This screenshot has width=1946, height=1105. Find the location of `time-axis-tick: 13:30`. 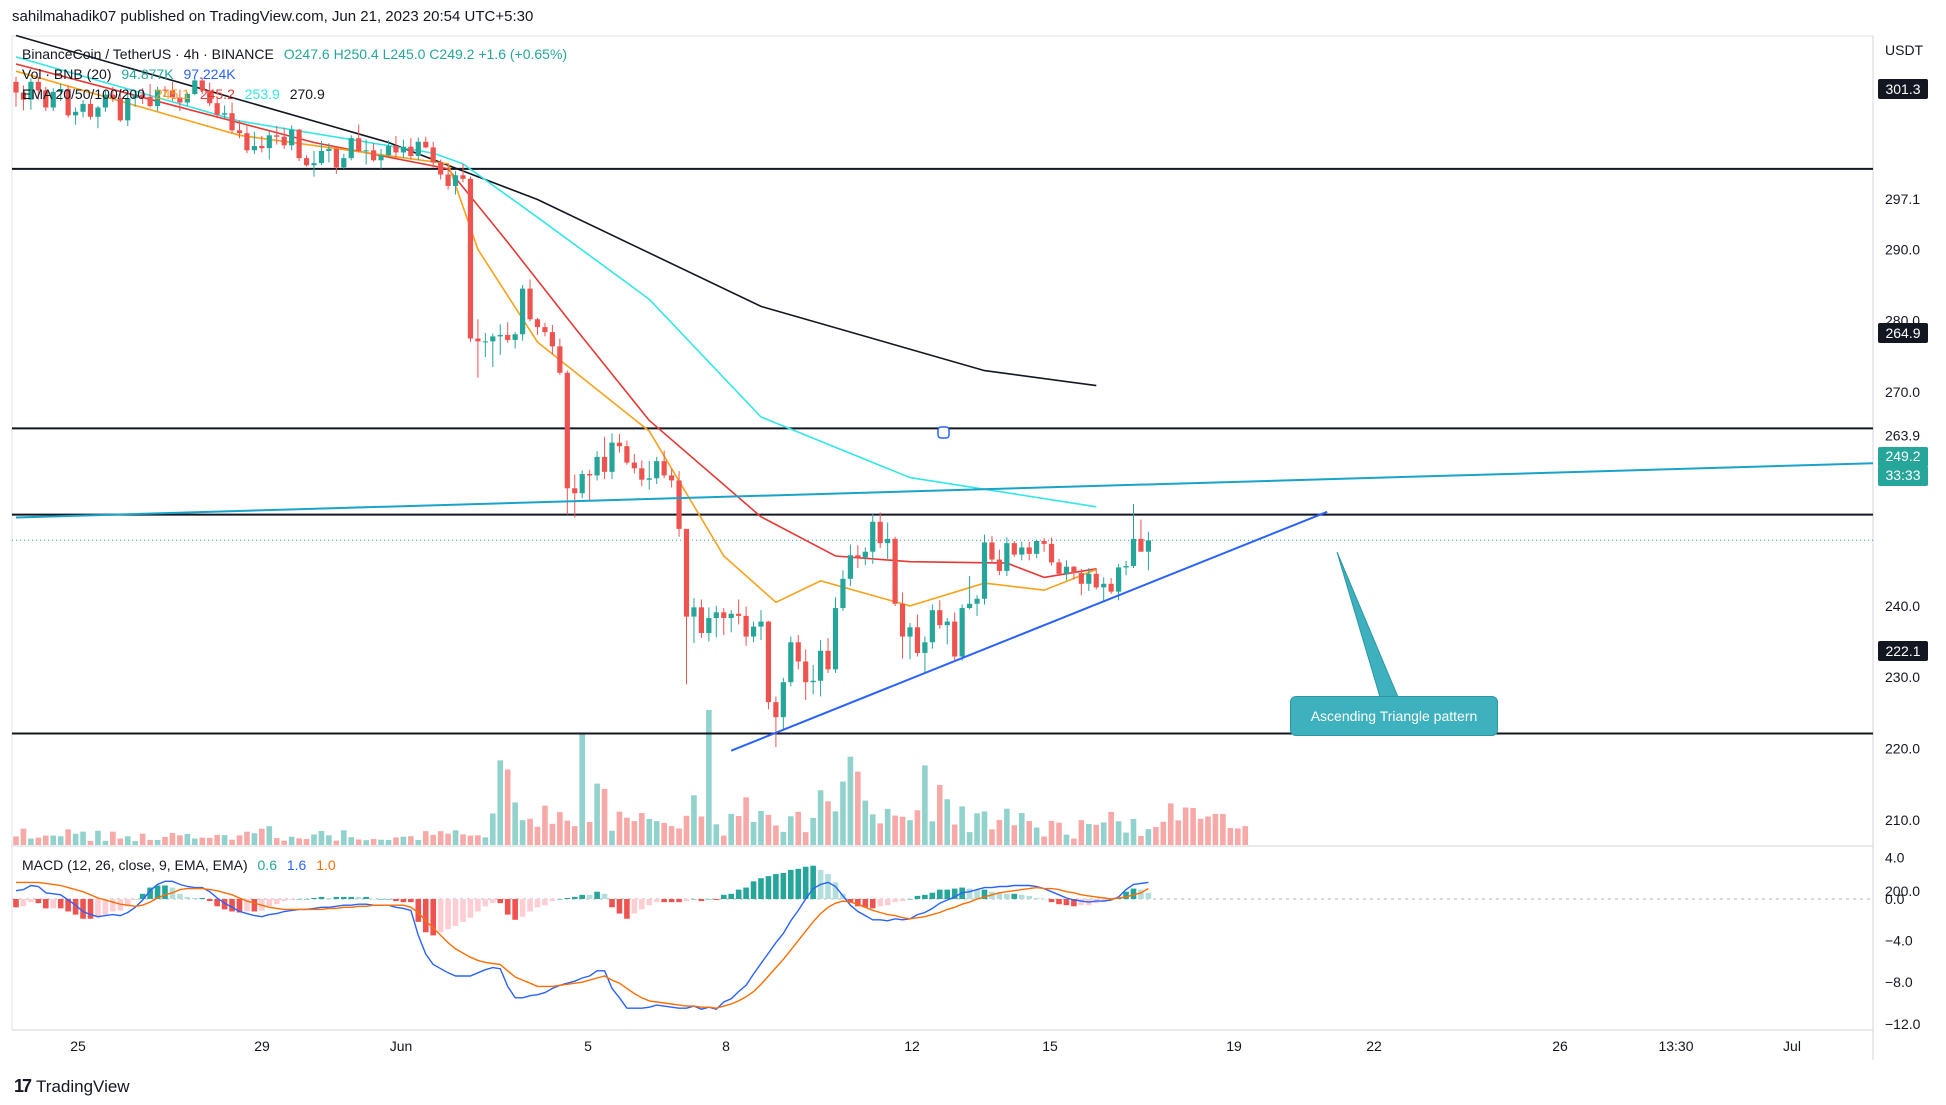

time-axis-tick: 13:30 is located at coordinates (1675, 1046).